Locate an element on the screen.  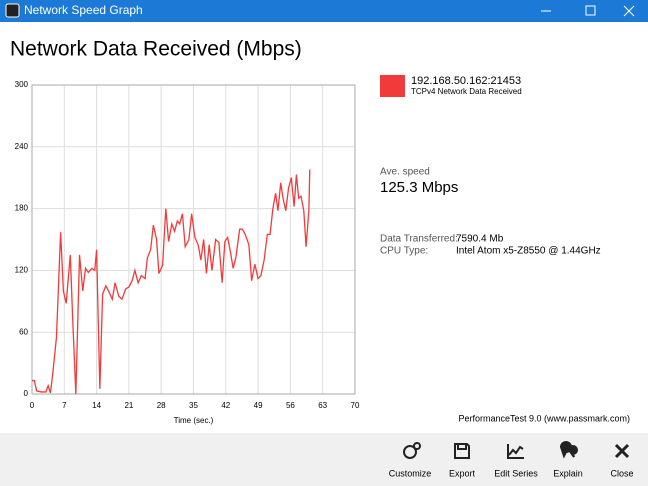
y-tick-label: 120 is located at coordinates (22, 270).